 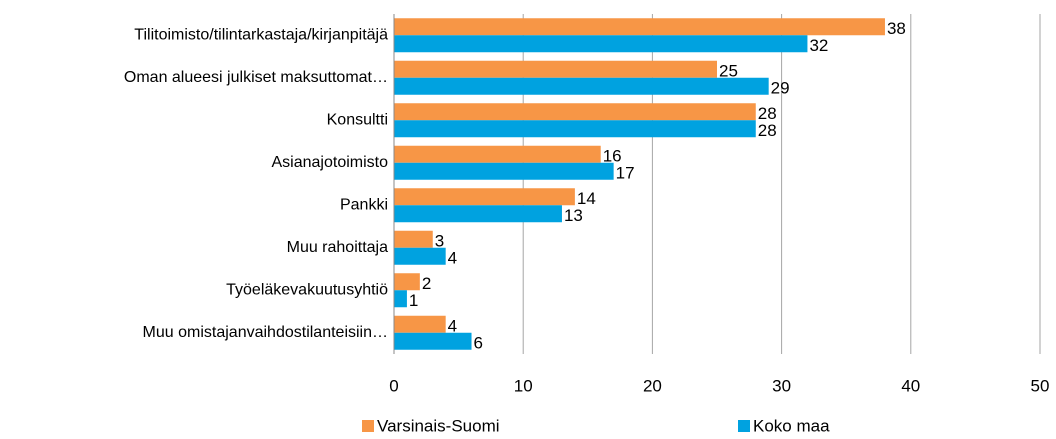 I want to click on data-label: 2, so click(x=426, y=283).